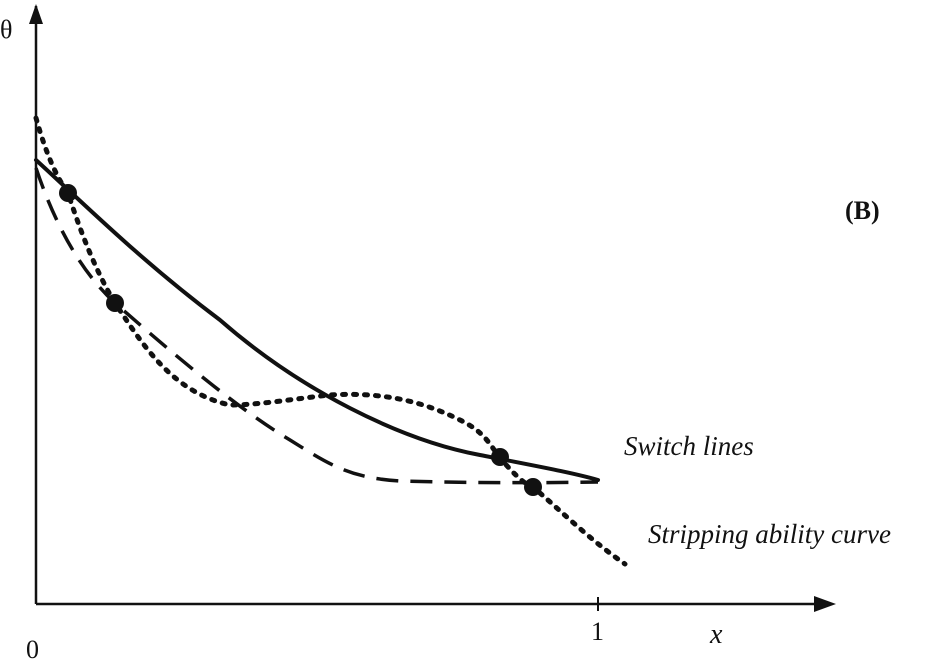 Image resolution: width=926 pixels, height=661 pixels. What do you see at coordinates (689, 446) in the screenshot?
I see `switch-lines-annotation: Switch lines` at bounding box center [689, 446].